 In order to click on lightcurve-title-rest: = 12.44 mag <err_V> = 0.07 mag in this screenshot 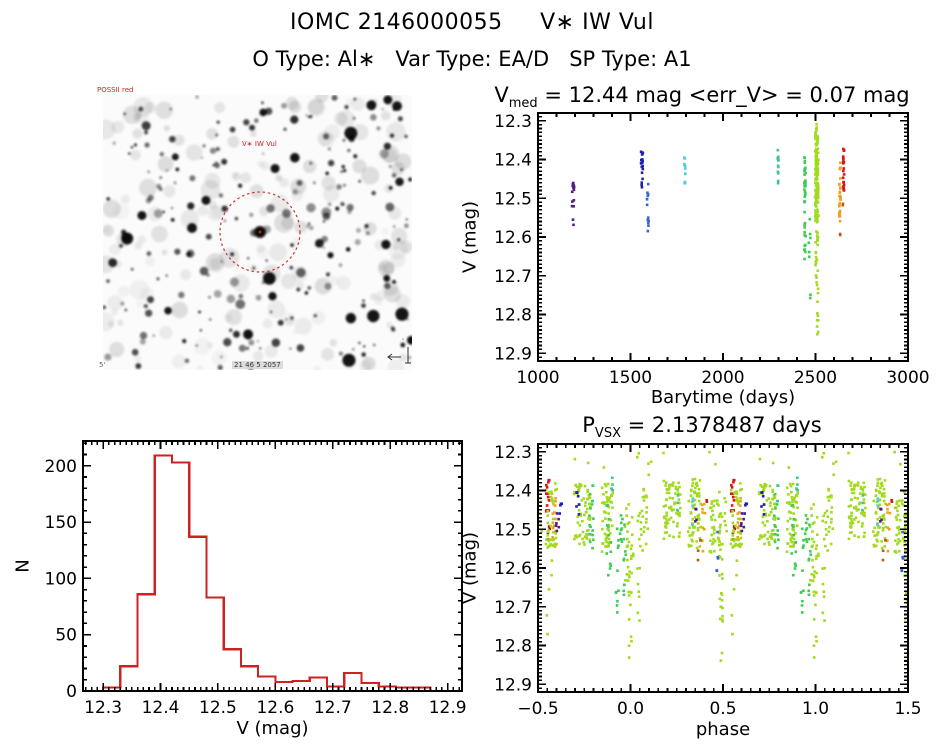, I will do `click(723, 95)`.